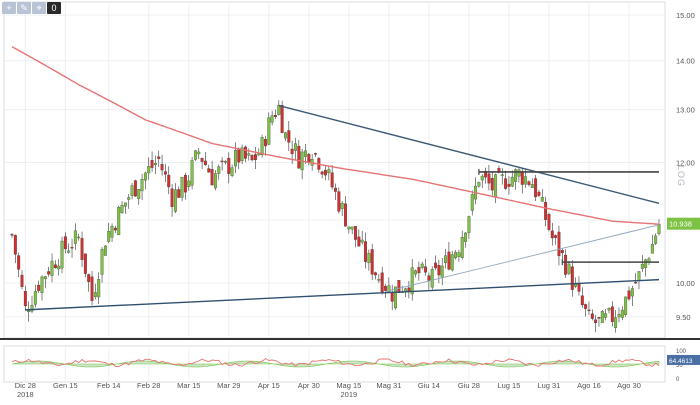 The image size is (700, 405). I want to click on log-scale-label: LOG, so click(681, 176).